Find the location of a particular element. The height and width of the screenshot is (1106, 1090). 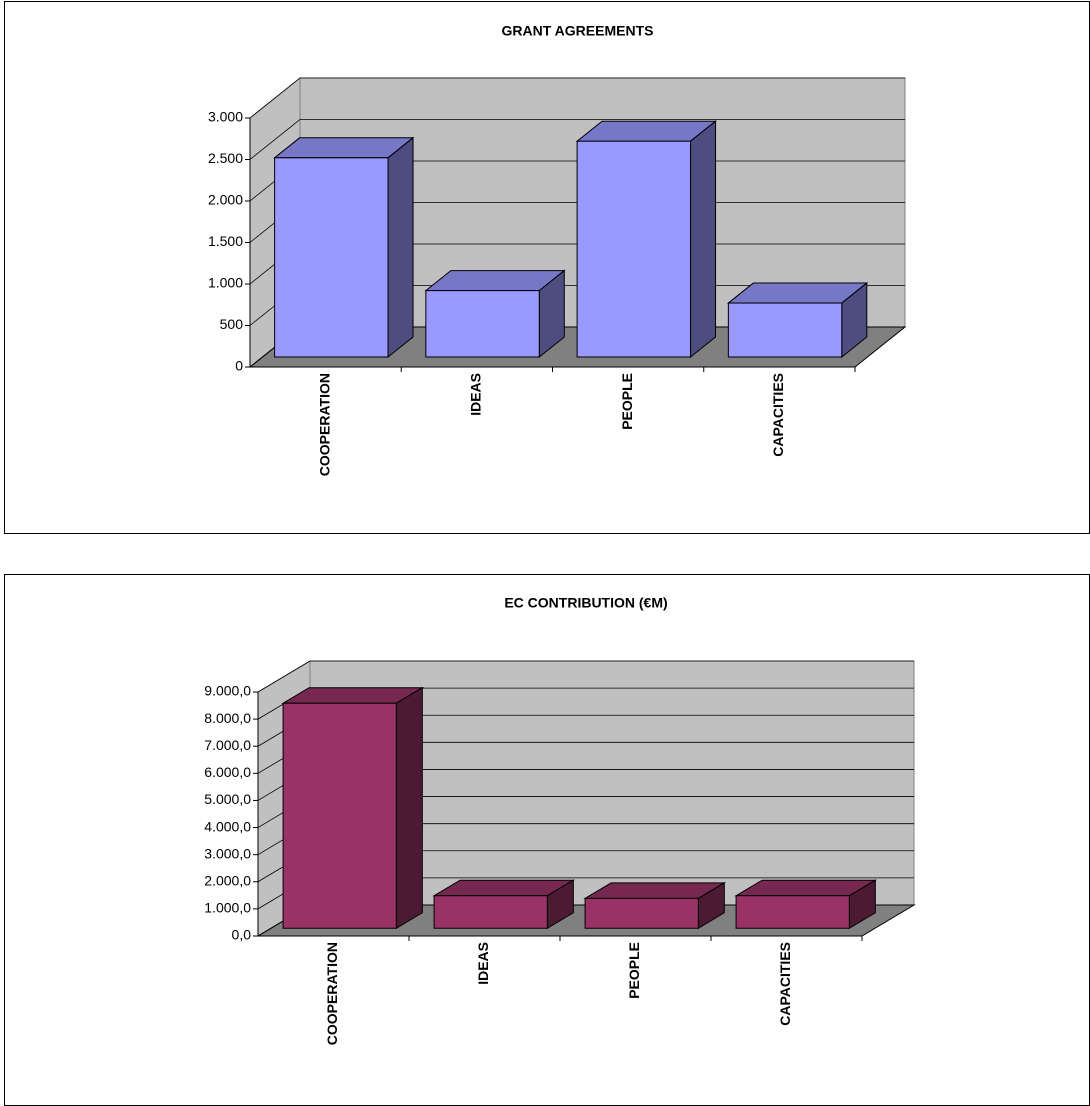

y-tick-label: 0 is located at coordinates (239, 366).